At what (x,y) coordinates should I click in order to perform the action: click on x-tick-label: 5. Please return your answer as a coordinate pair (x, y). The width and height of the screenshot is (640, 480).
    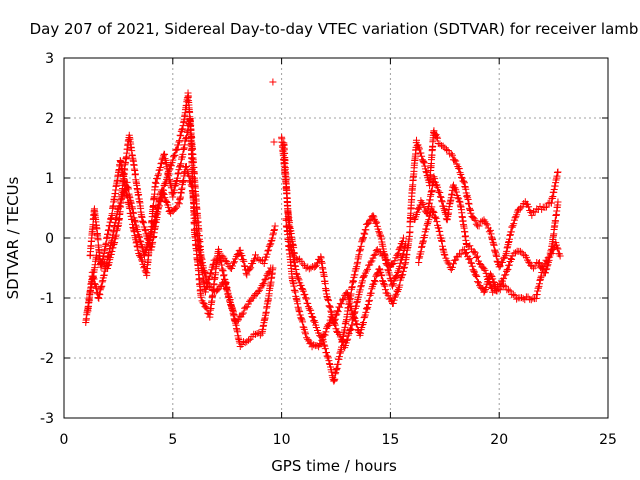
    Looking at the image, I should click on (172, 440).